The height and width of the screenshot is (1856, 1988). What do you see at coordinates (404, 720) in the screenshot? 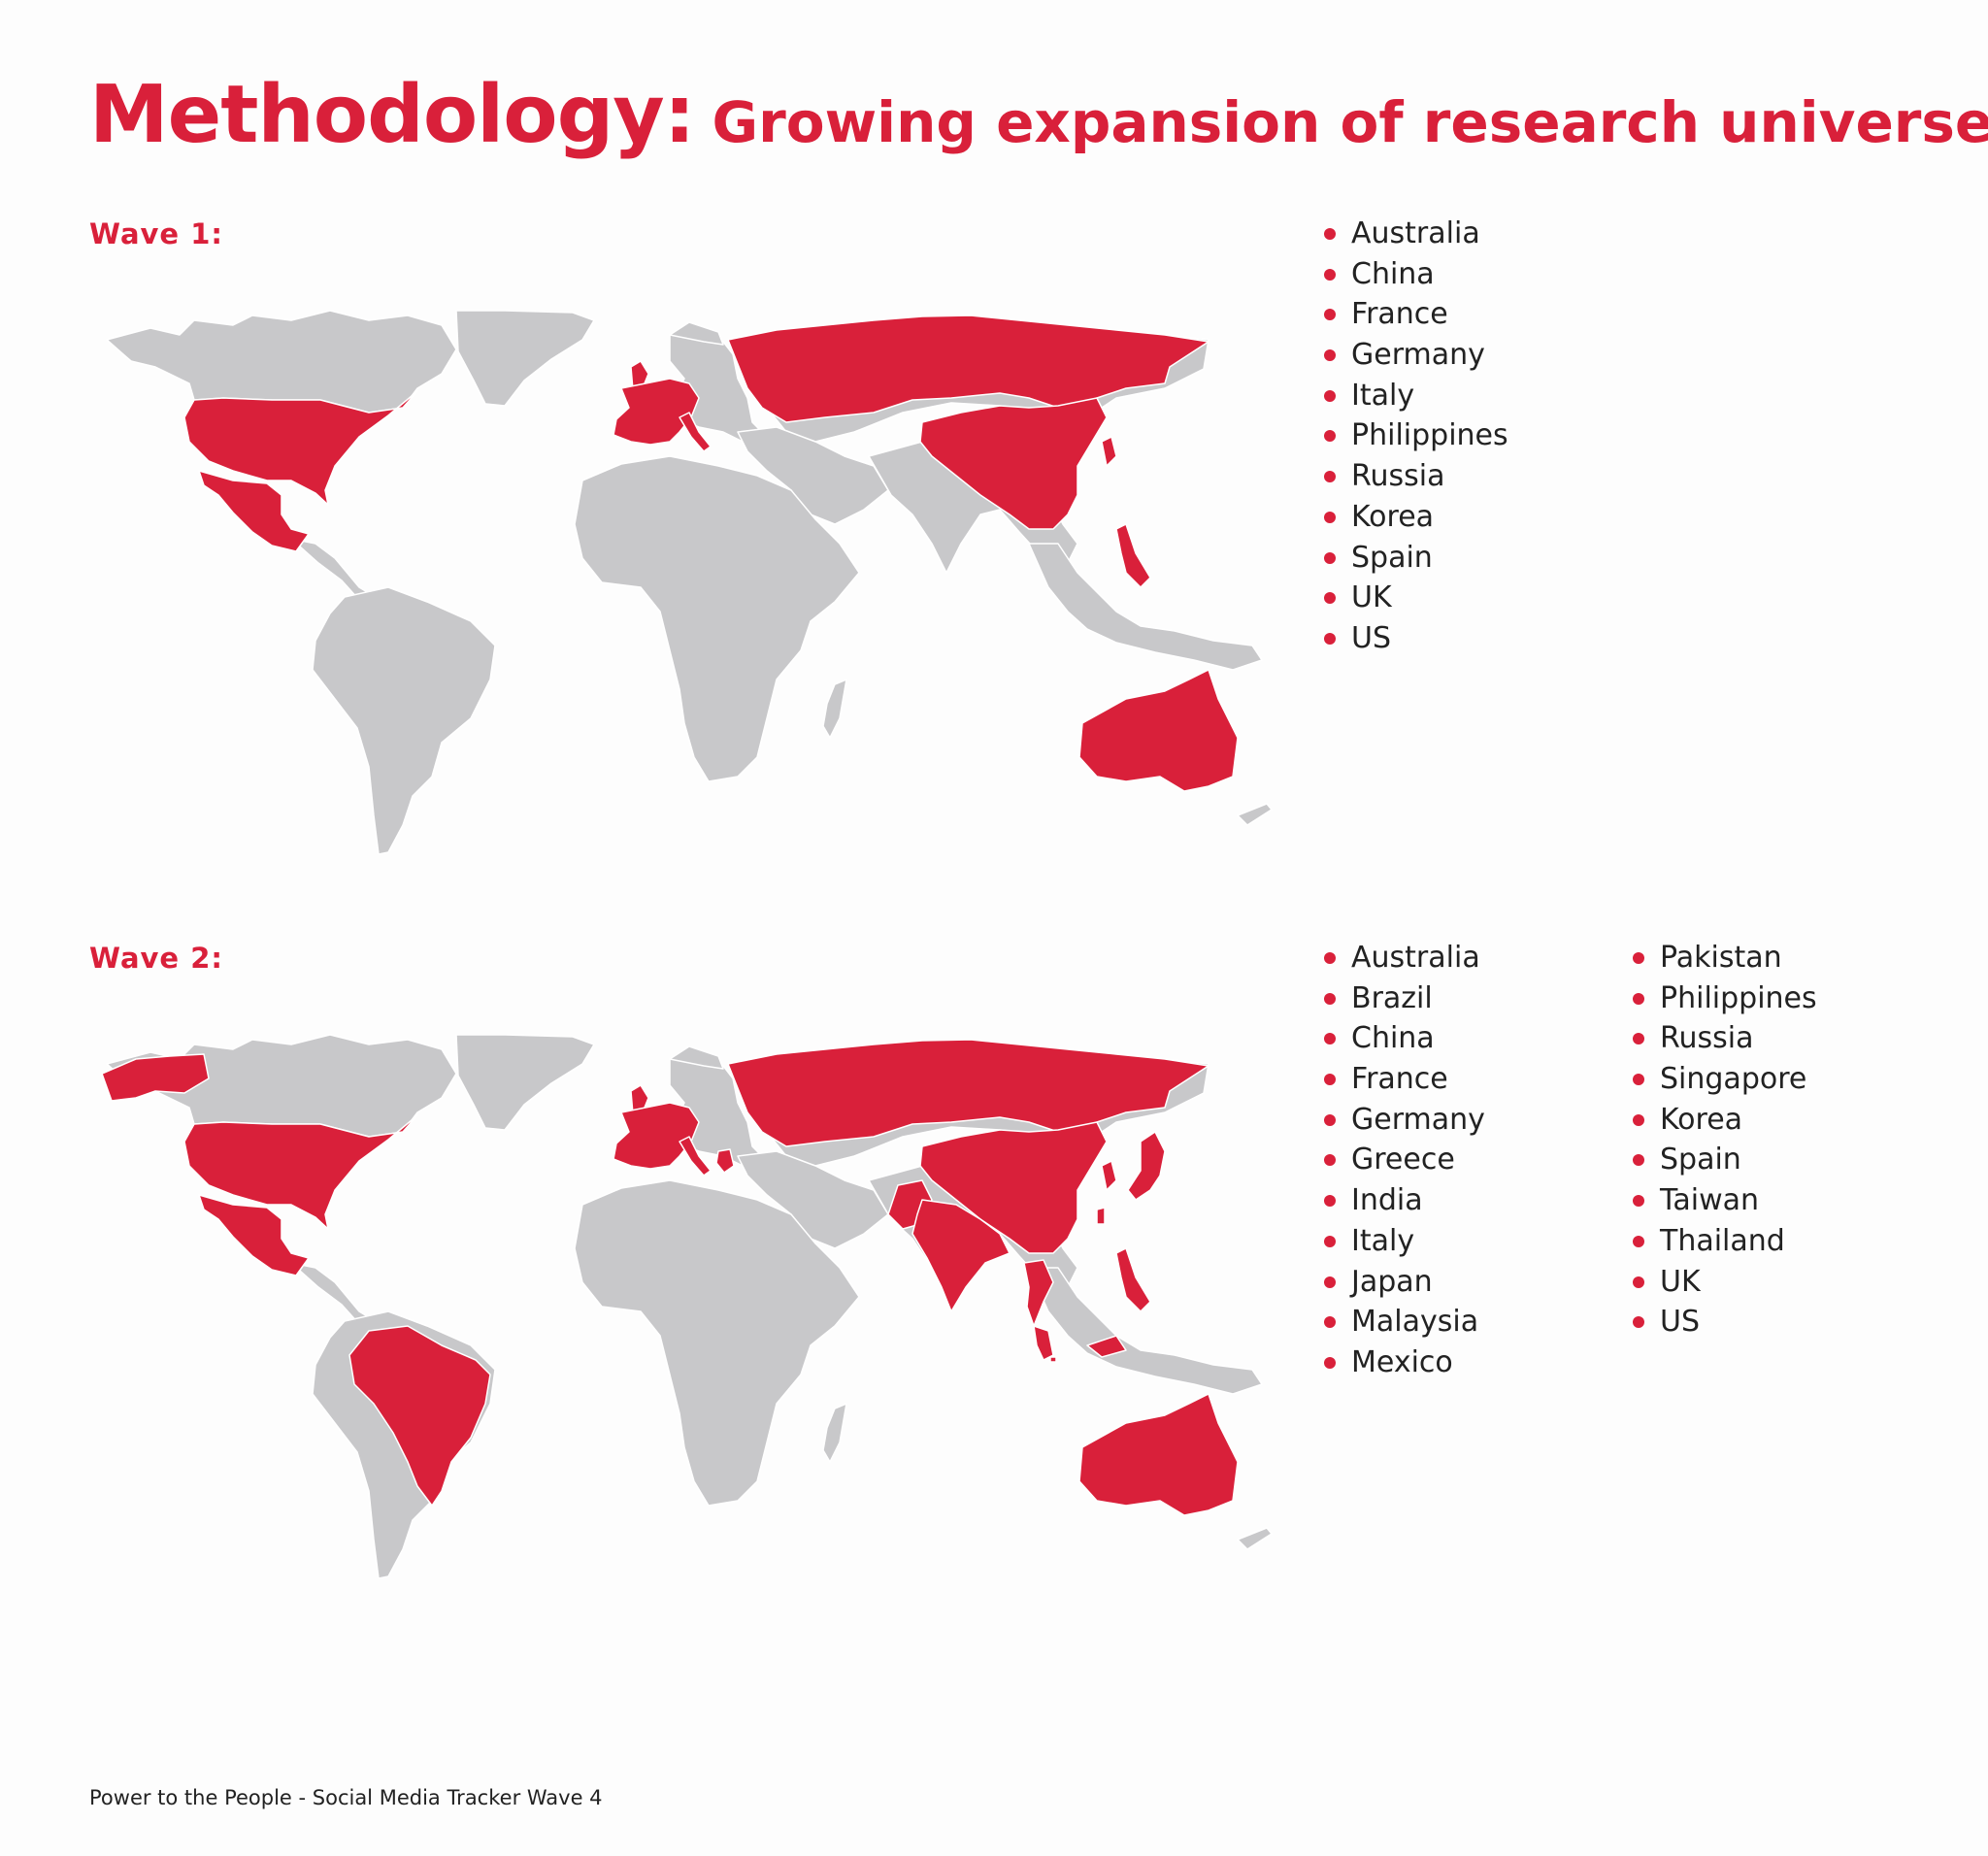
I see `land-south-america` at bounding box center [404, 720].